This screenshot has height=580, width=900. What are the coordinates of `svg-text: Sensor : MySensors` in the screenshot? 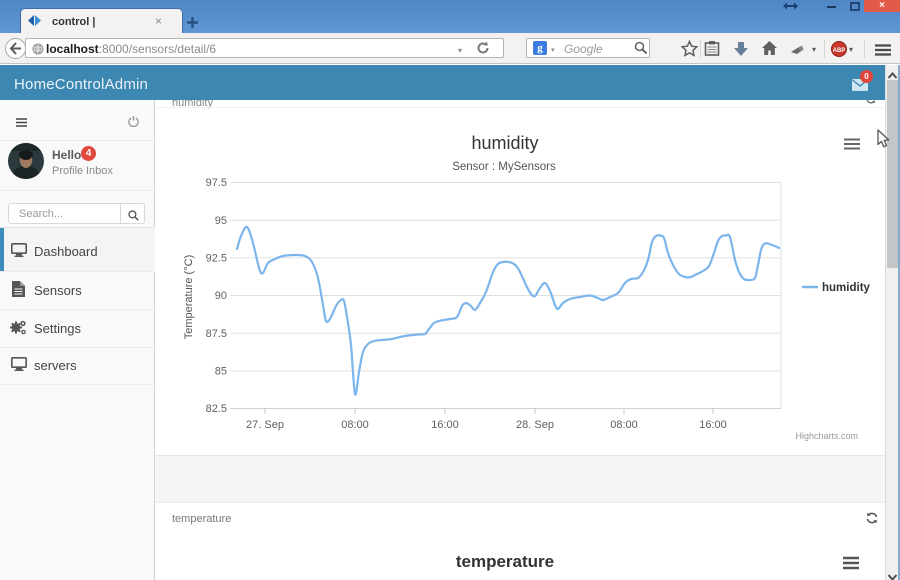 It's located at (504, 167).